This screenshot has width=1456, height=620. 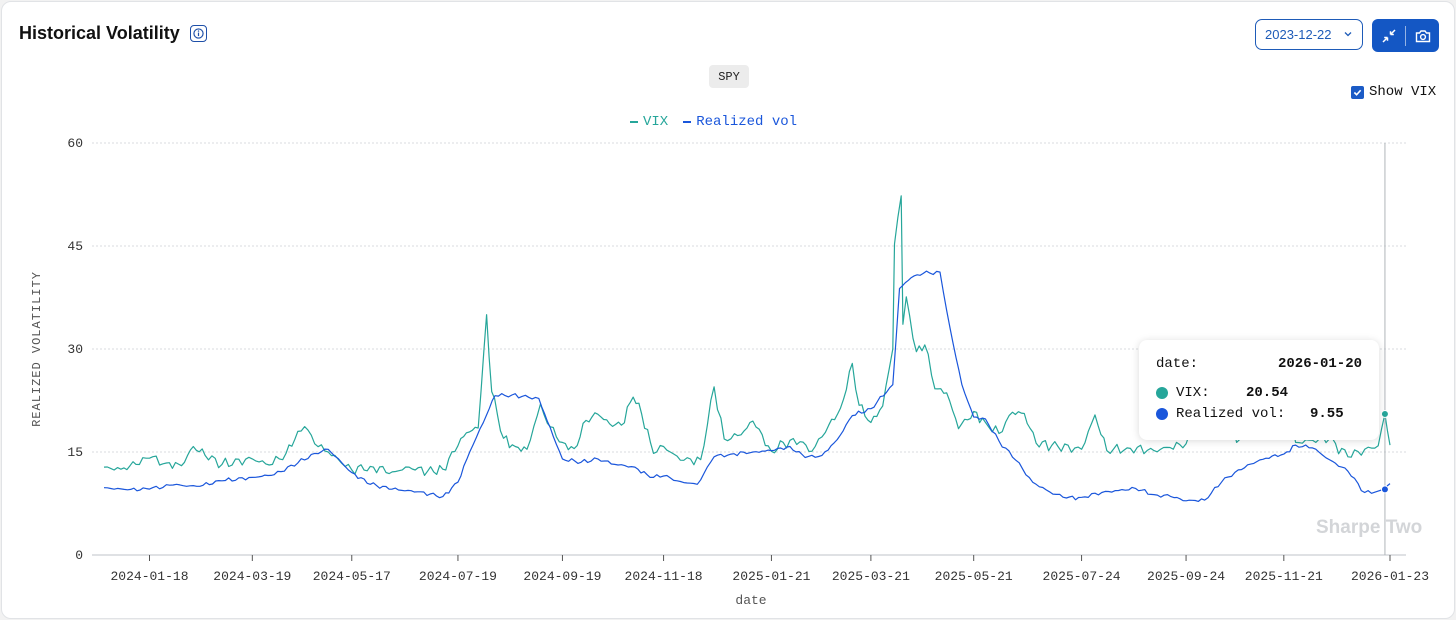 I want to click on y-tick-label: 45, so click(x=75, y=246).